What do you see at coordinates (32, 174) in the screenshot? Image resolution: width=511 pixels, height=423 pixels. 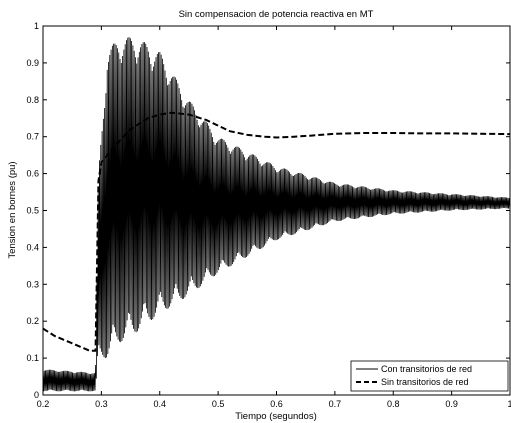 I see `y-tick-label: 0.6` at bounding box center [32, 174].